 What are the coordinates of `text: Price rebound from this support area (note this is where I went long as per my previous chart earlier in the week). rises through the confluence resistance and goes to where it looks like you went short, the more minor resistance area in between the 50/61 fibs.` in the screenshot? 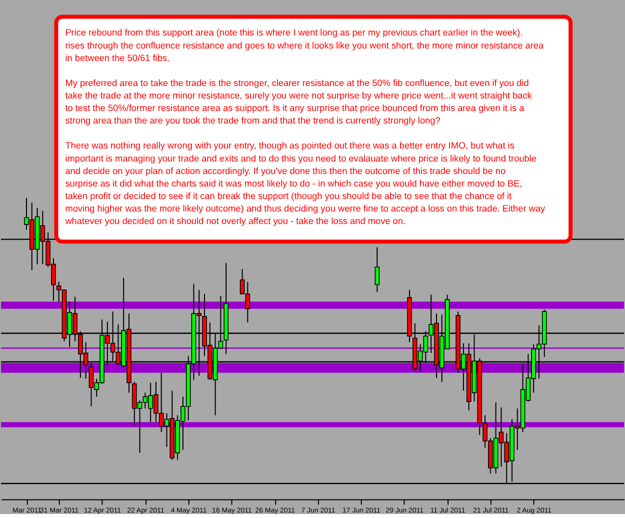 It's located at (305, 45).